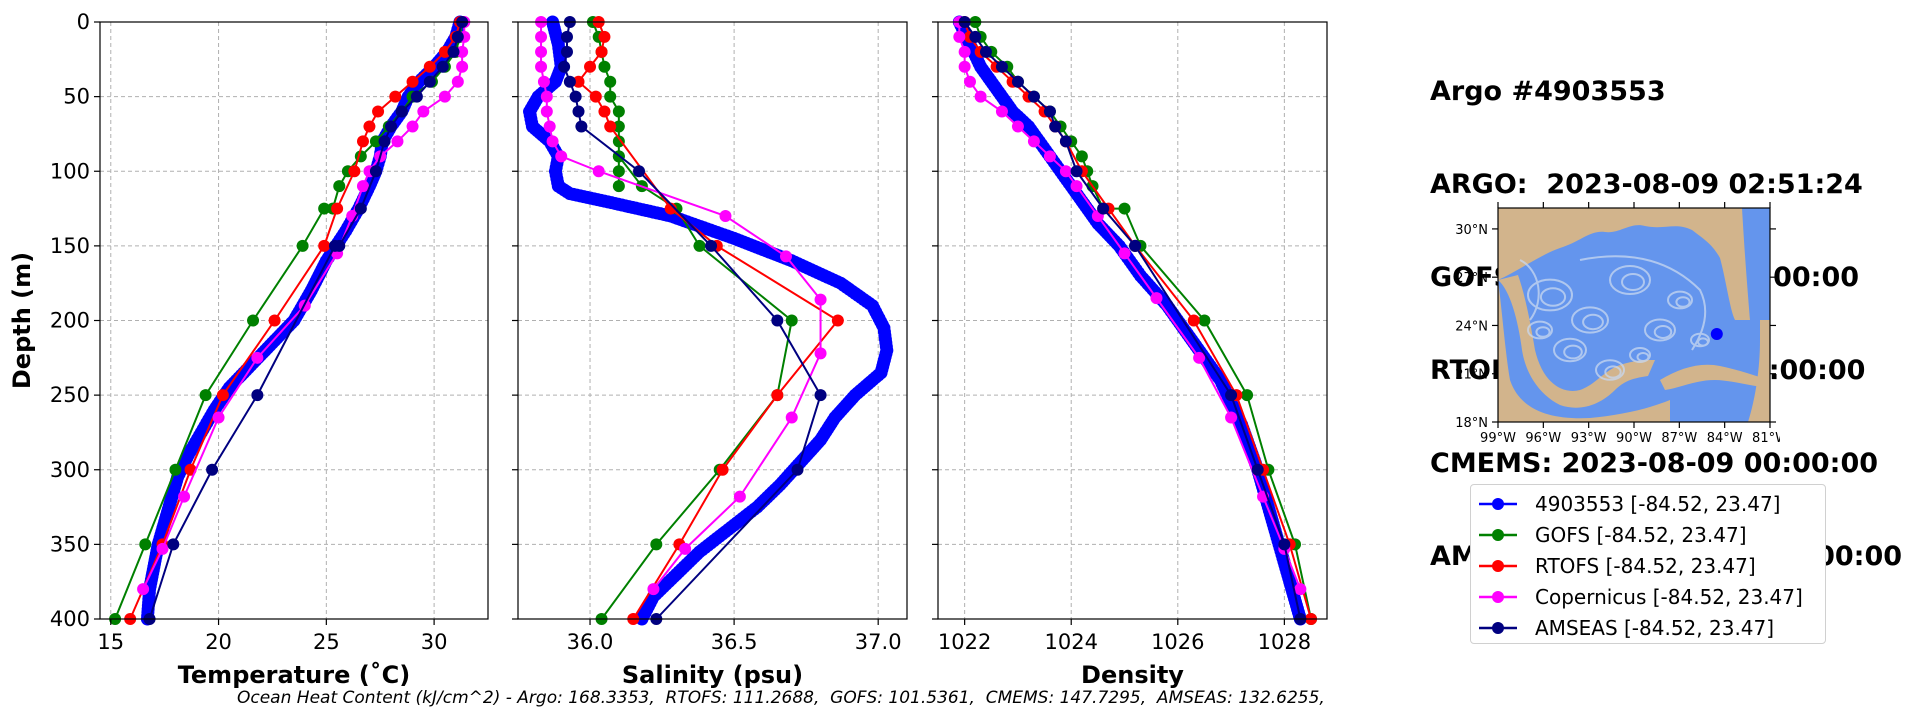  I want to click on title-line-argo: ARGO: 2023-08-09 02:51:24, so click(1646, 184).